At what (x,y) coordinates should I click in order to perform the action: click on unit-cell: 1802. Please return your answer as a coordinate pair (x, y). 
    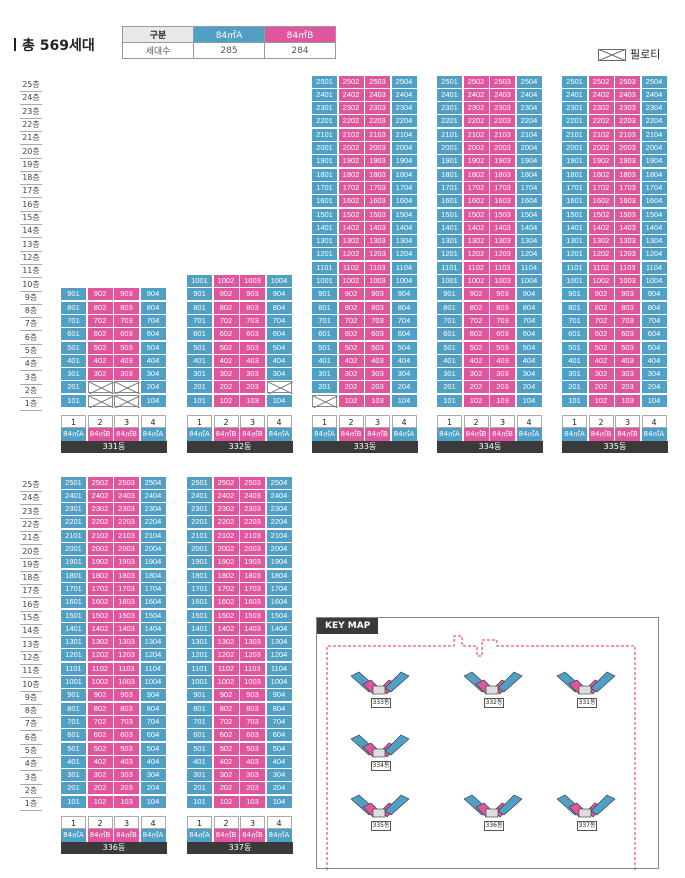
    Looking at the image, I should click on (351, 174).